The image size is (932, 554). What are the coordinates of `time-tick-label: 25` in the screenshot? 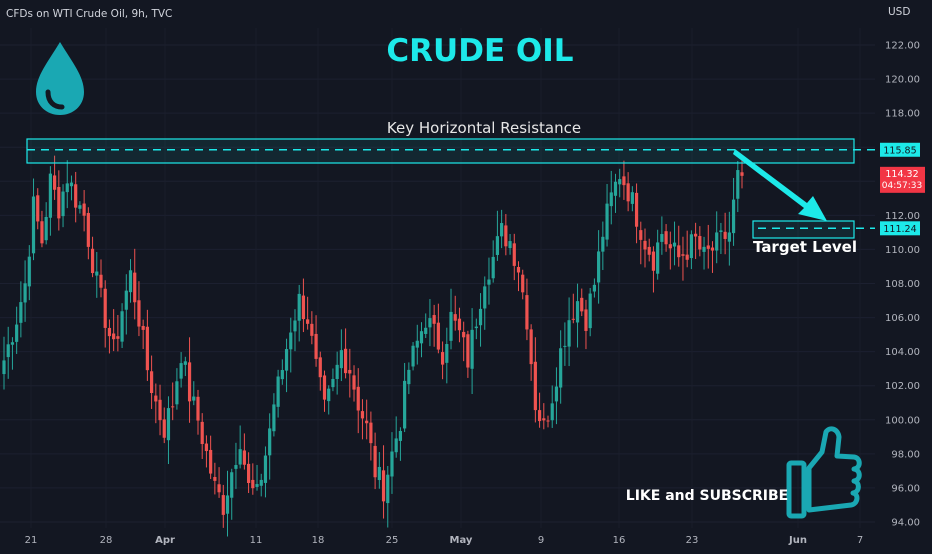 It's located at (392, 540).